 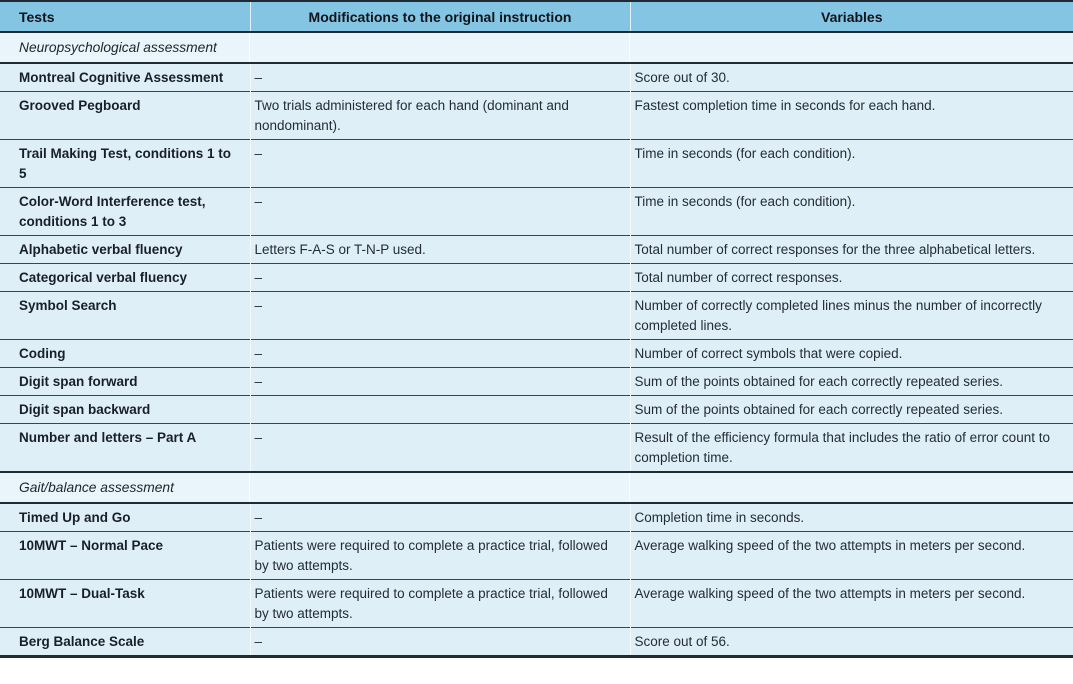 What do you see at coordinates (125, 555) in the screenshot?
I see `test-name-cell: 10MWT – Normal Pace` at bounding box center [125, 555].